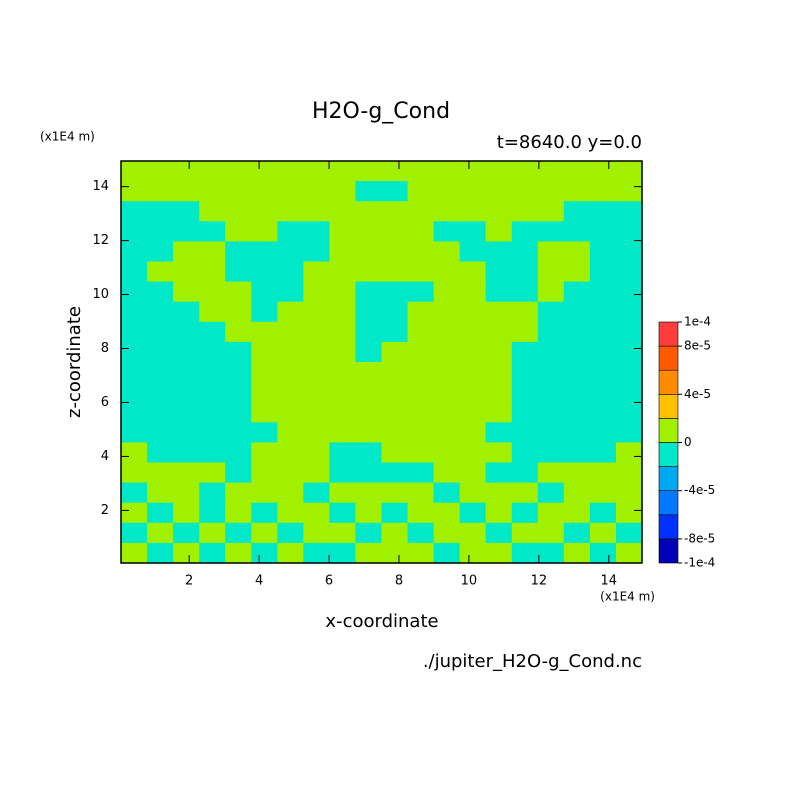  I want to click on y-axis-label: z-coordinate, so click(74, 362).